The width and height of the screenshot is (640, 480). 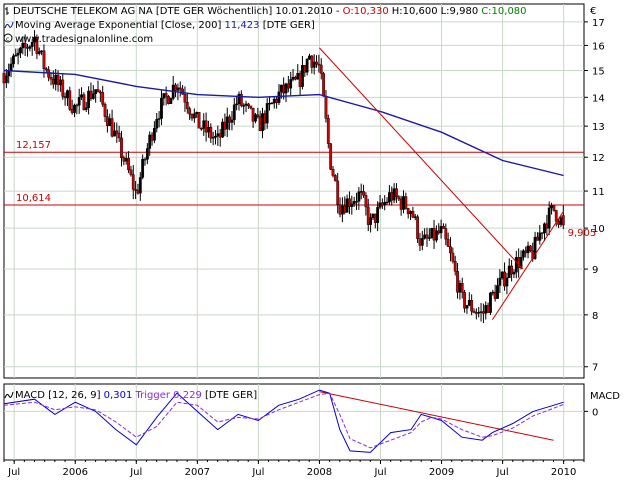 I want to click on level-label: 10,614, so click(x=33, y=198).